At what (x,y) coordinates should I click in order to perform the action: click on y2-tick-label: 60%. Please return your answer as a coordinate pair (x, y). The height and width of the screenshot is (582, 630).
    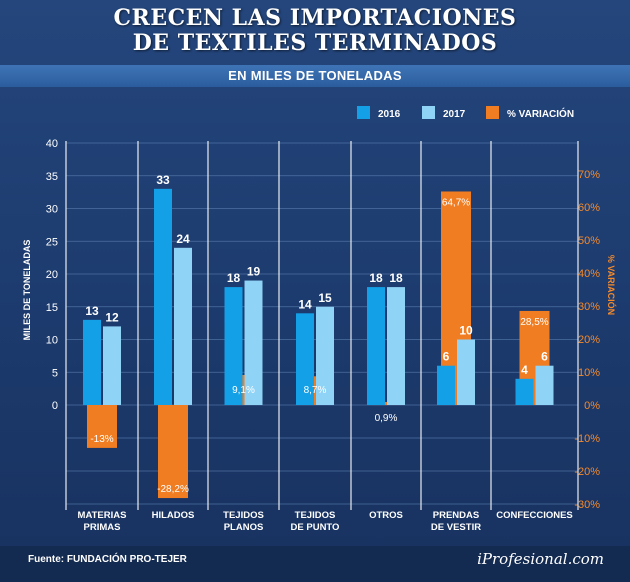
    Looking at the image, I should click on (589, 208).